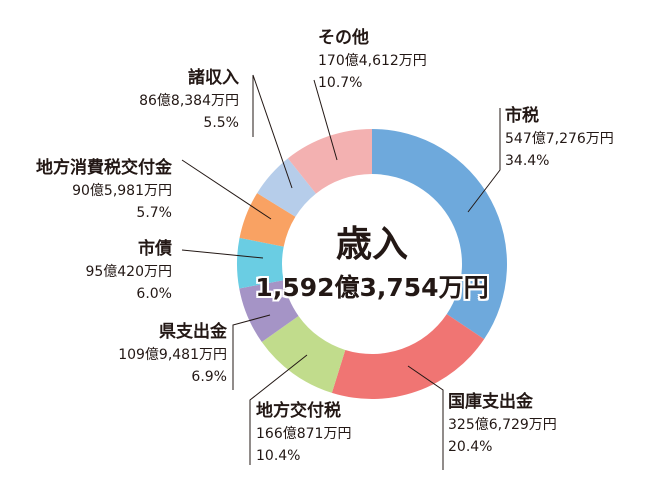 The height and width of the screenshot is (483, 657). I want to click on label-percent: 6.9%, so click(209, 377).